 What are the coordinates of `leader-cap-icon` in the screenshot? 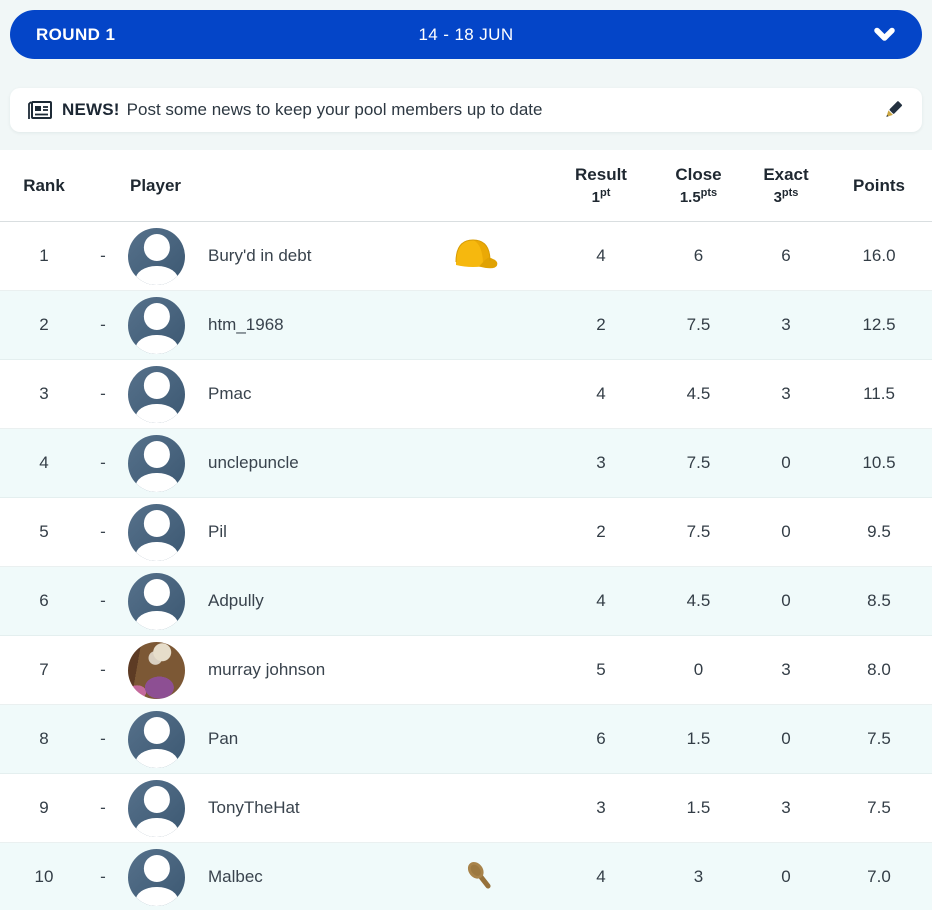 It's located at (475, 256).